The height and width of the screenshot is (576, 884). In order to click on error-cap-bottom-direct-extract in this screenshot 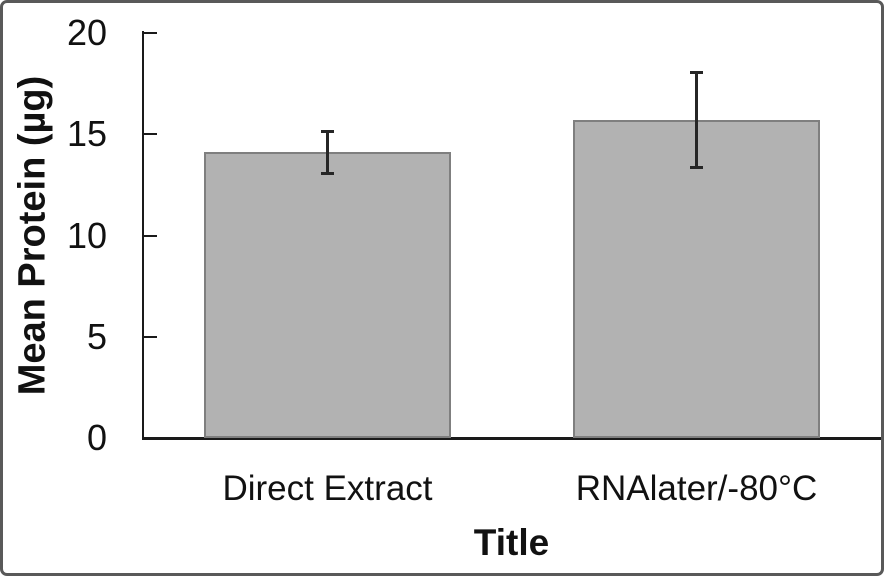, I will do `click(327, 173)`.